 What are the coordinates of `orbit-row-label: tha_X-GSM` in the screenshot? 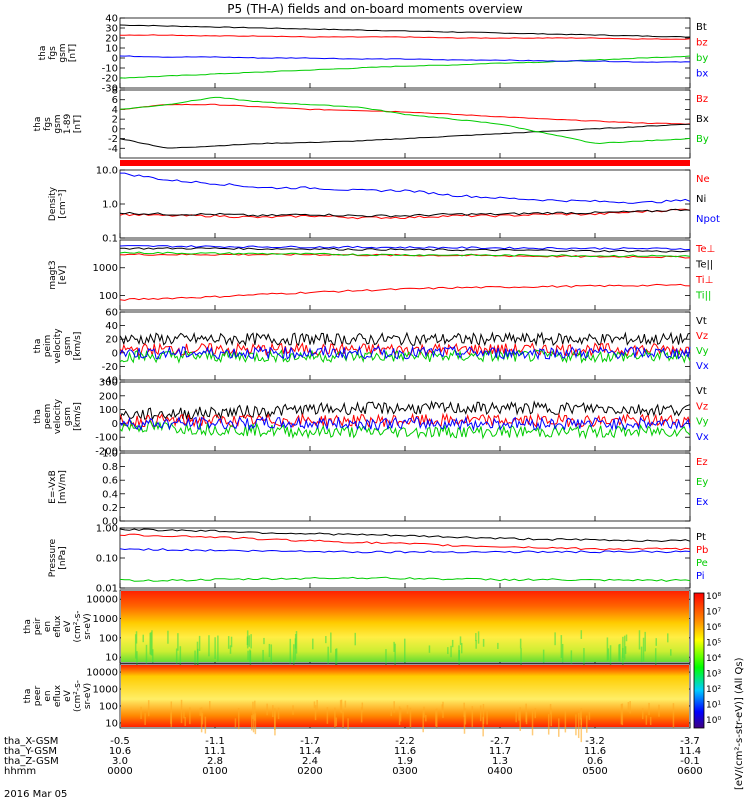 It's located at (31, 741).